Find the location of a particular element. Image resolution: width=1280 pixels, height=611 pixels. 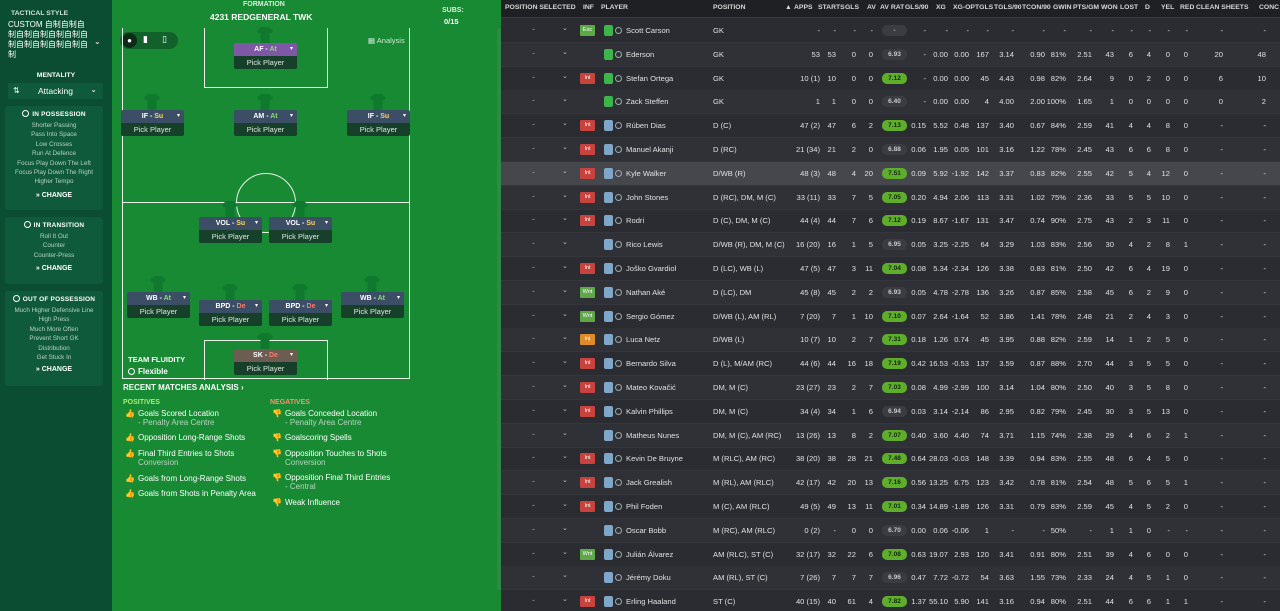

col-position: POSITION is located at coordinates (729, 7).